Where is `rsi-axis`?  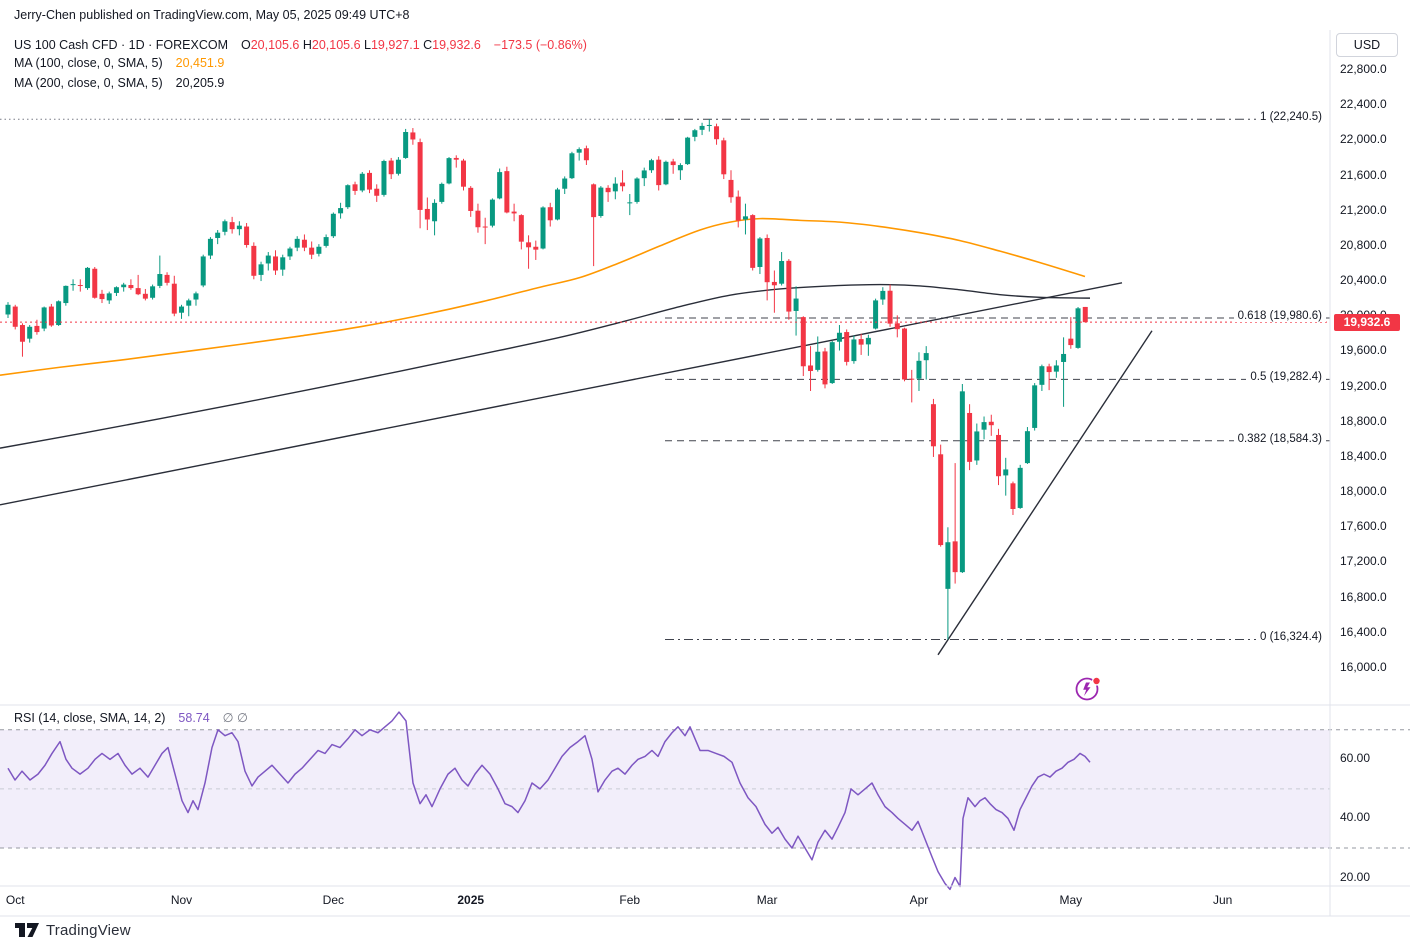
rsi-axis is located at coordinates (1370, 795).